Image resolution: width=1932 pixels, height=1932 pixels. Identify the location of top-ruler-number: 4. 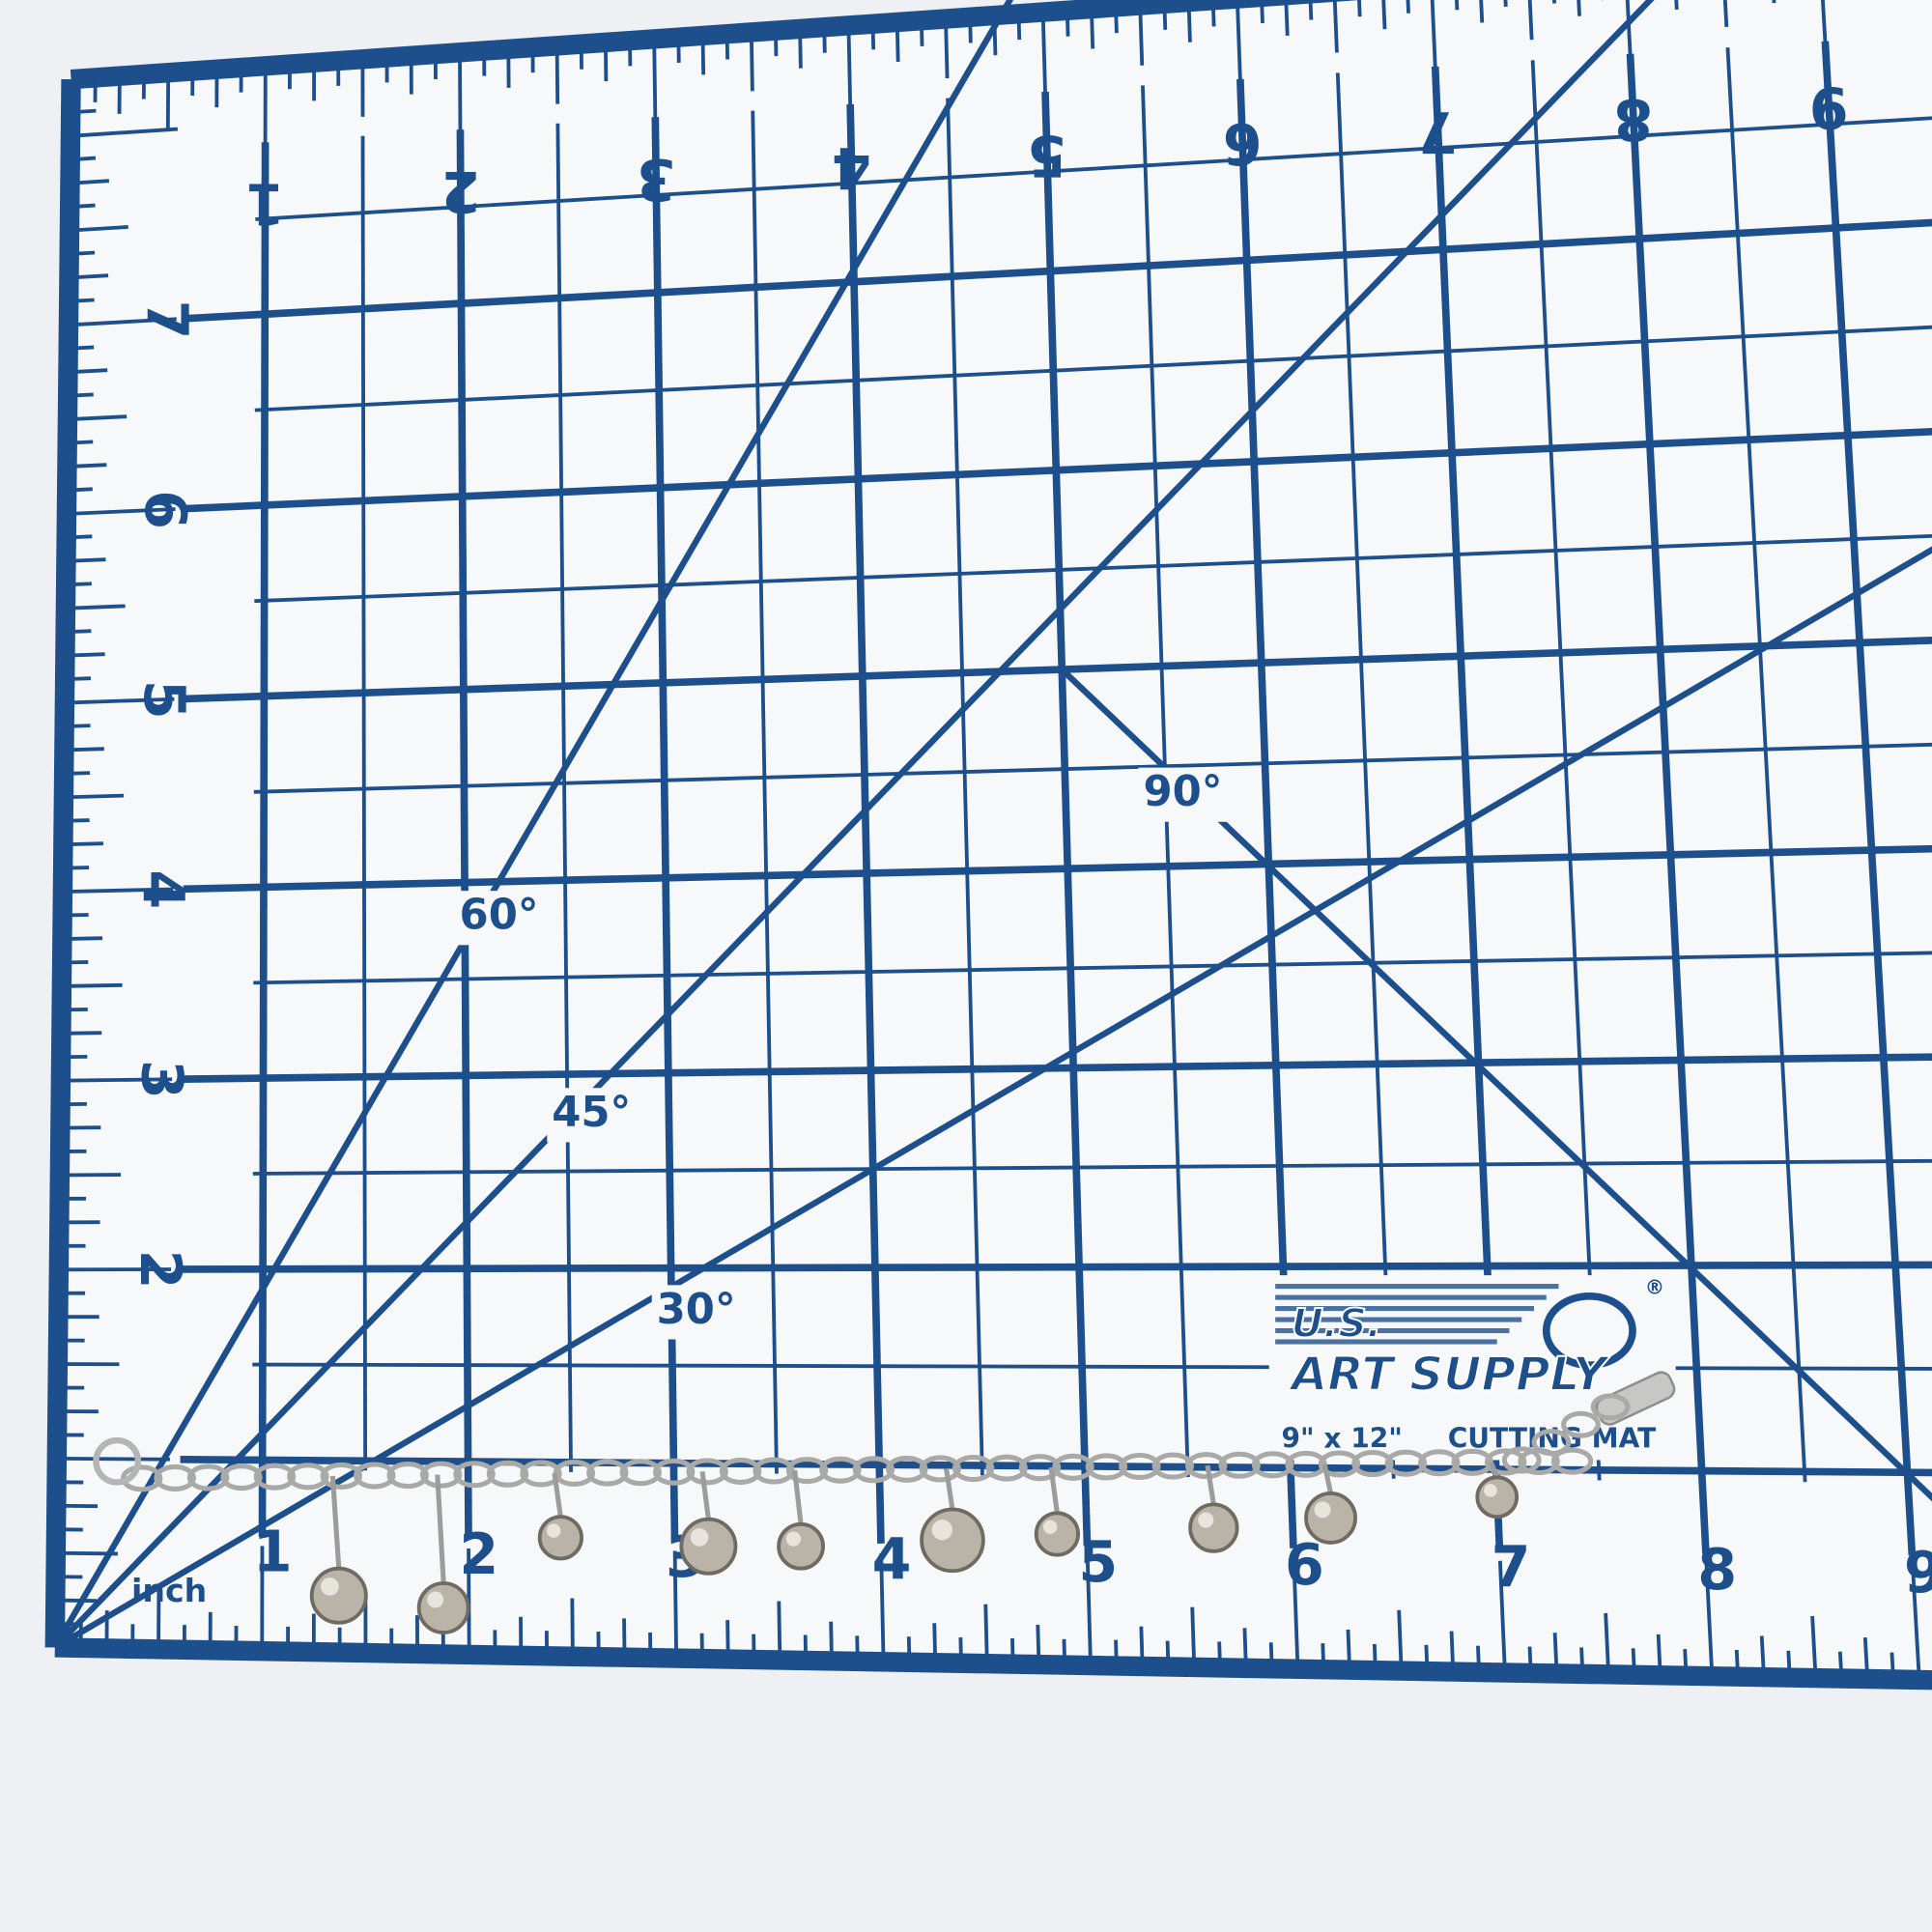
(851, 167).